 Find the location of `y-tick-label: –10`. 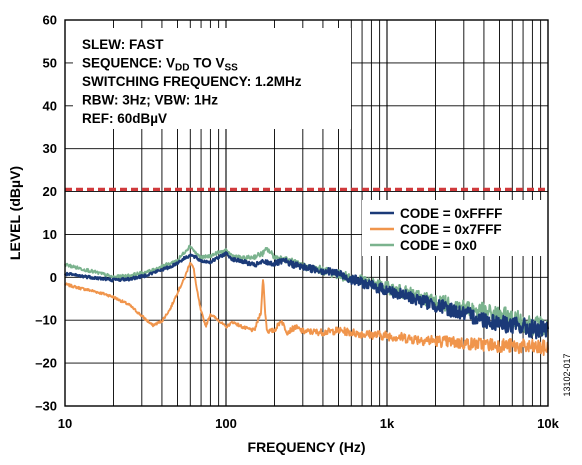

y-tick-label: –10 is located at coordinates (46, 320).